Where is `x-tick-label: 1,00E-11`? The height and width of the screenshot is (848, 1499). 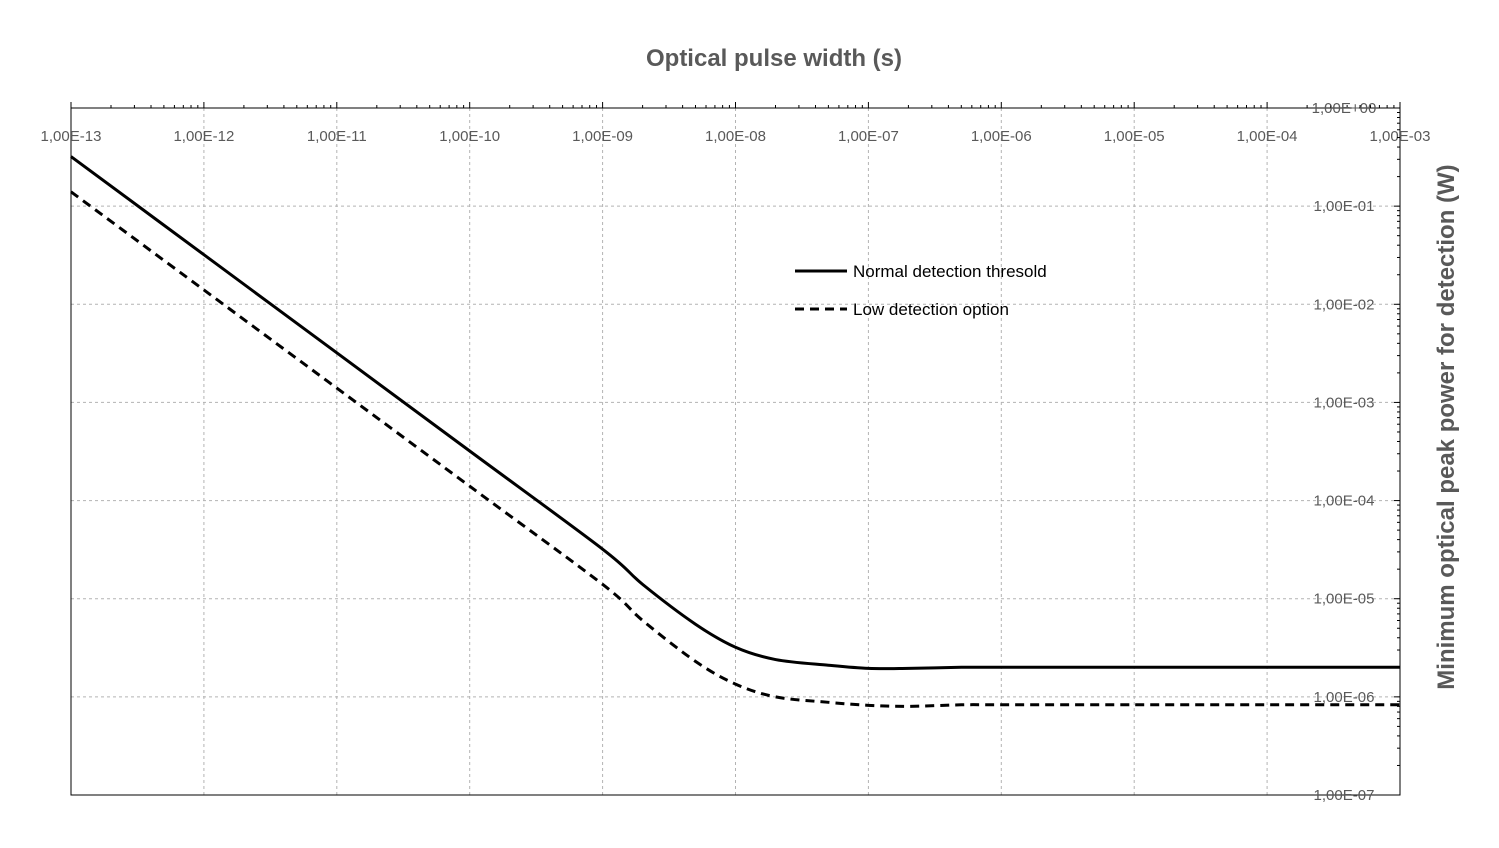
x-tick-label: 1,00E-11 is located at coordinates (337, 136).